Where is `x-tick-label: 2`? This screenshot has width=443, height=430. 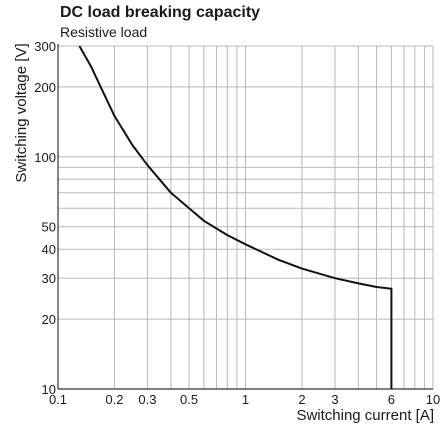
x-tick-label: 2 is located at coordinates (301, 399).